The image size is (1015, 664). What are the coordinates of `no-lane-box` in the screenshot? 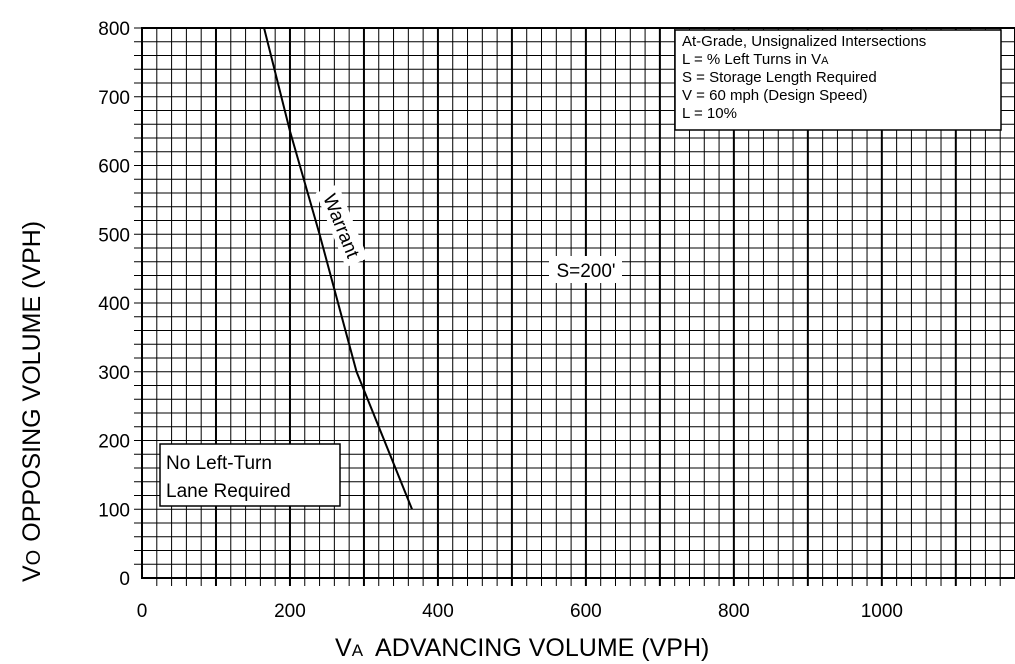 It's located at (250, 475).